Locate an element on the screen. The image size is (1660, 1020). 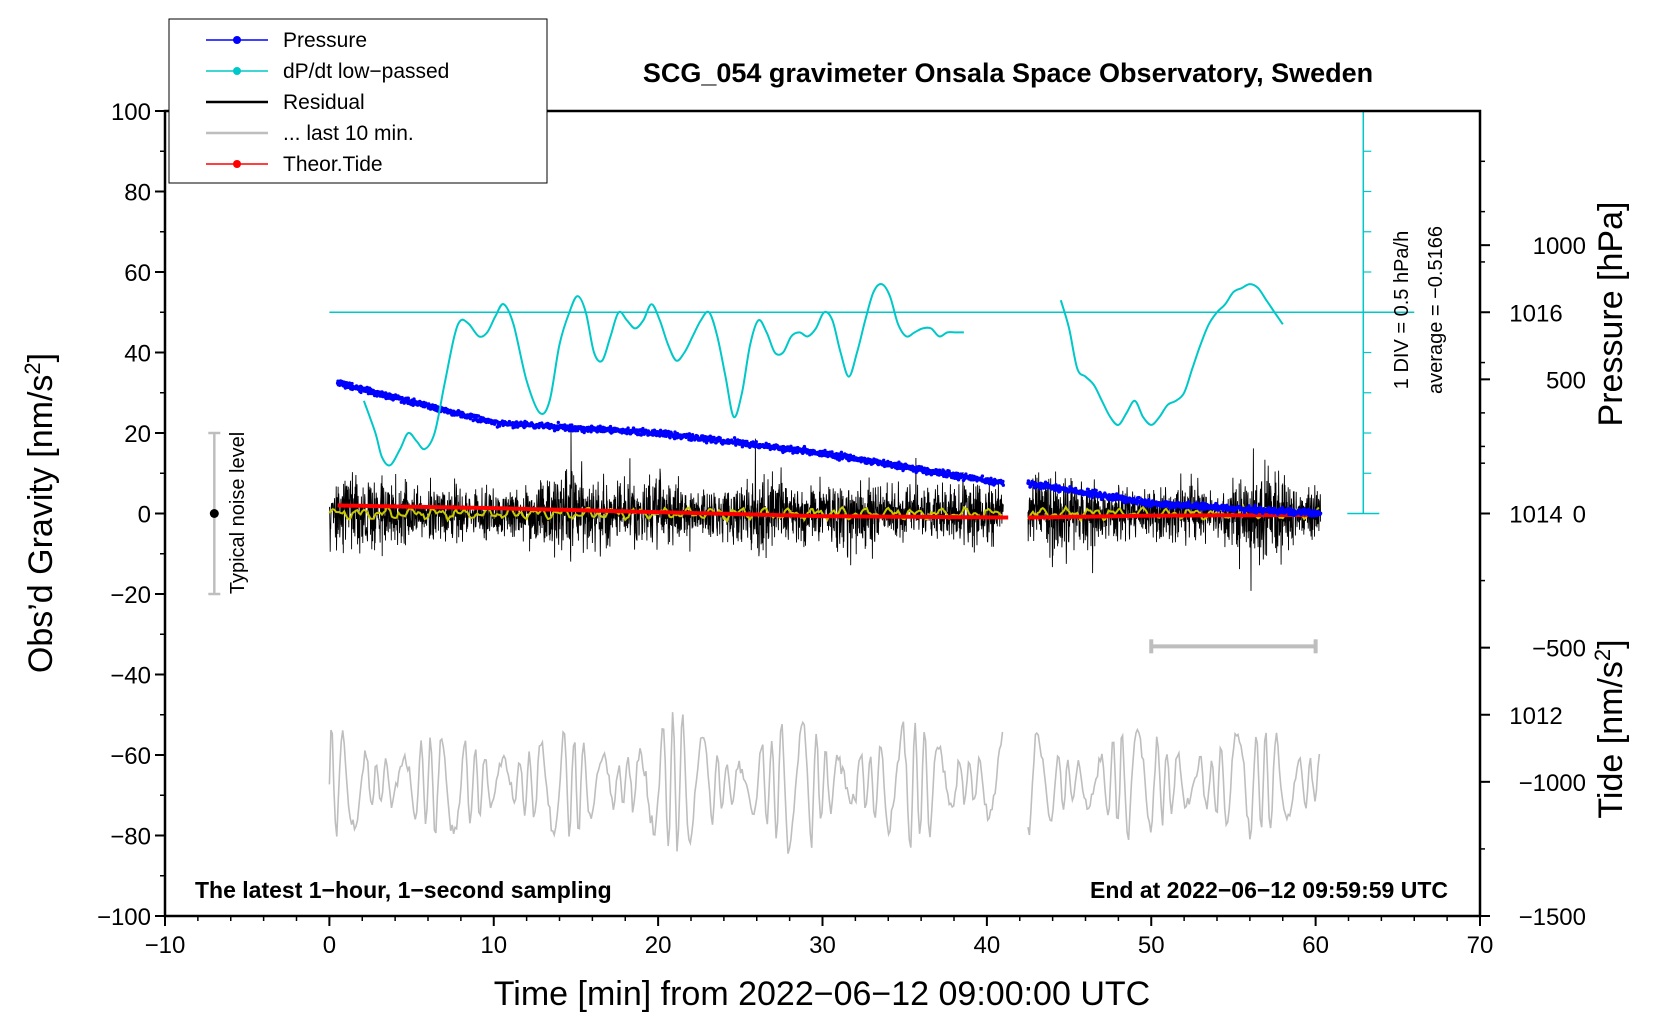
y-axis-title-sup: 2 is located at coordinates (32, 368).